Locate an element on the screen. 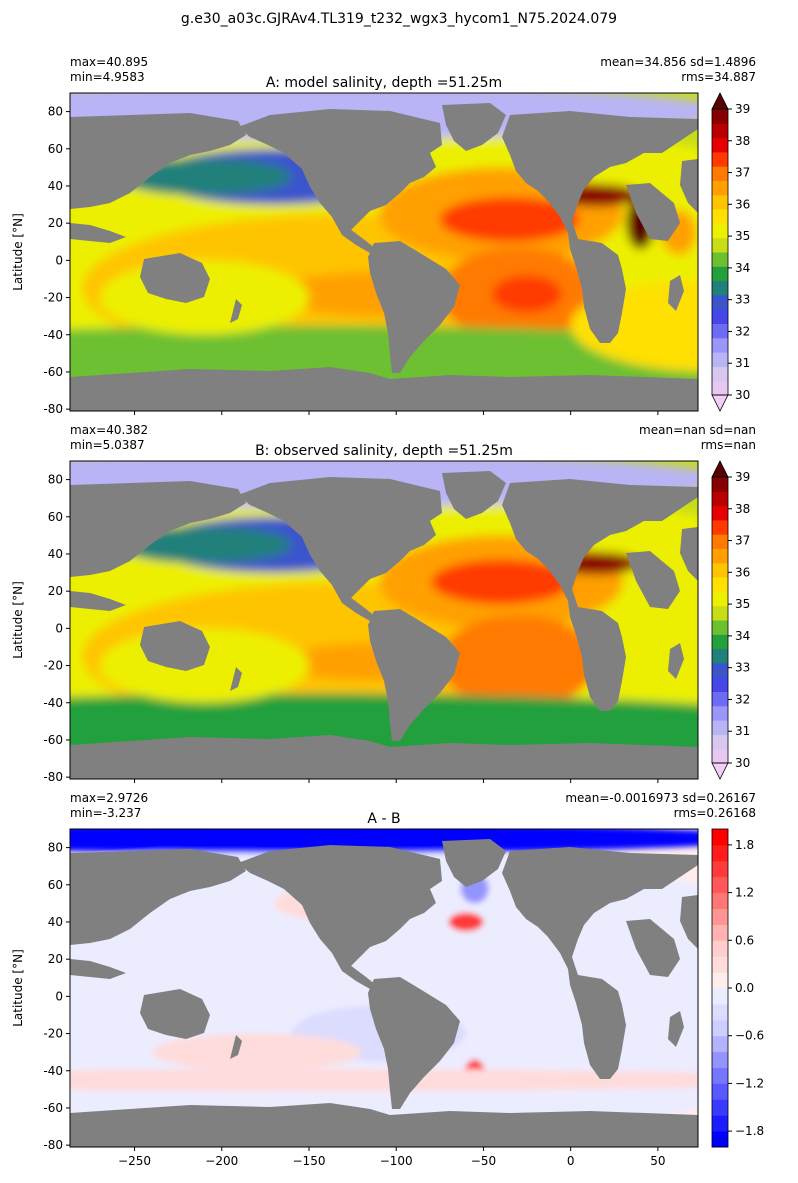 The width and height of the screenshot is (798, 1183). panel-title: A: model salinity, depth =51.25m is located at coordinates (384, 83).